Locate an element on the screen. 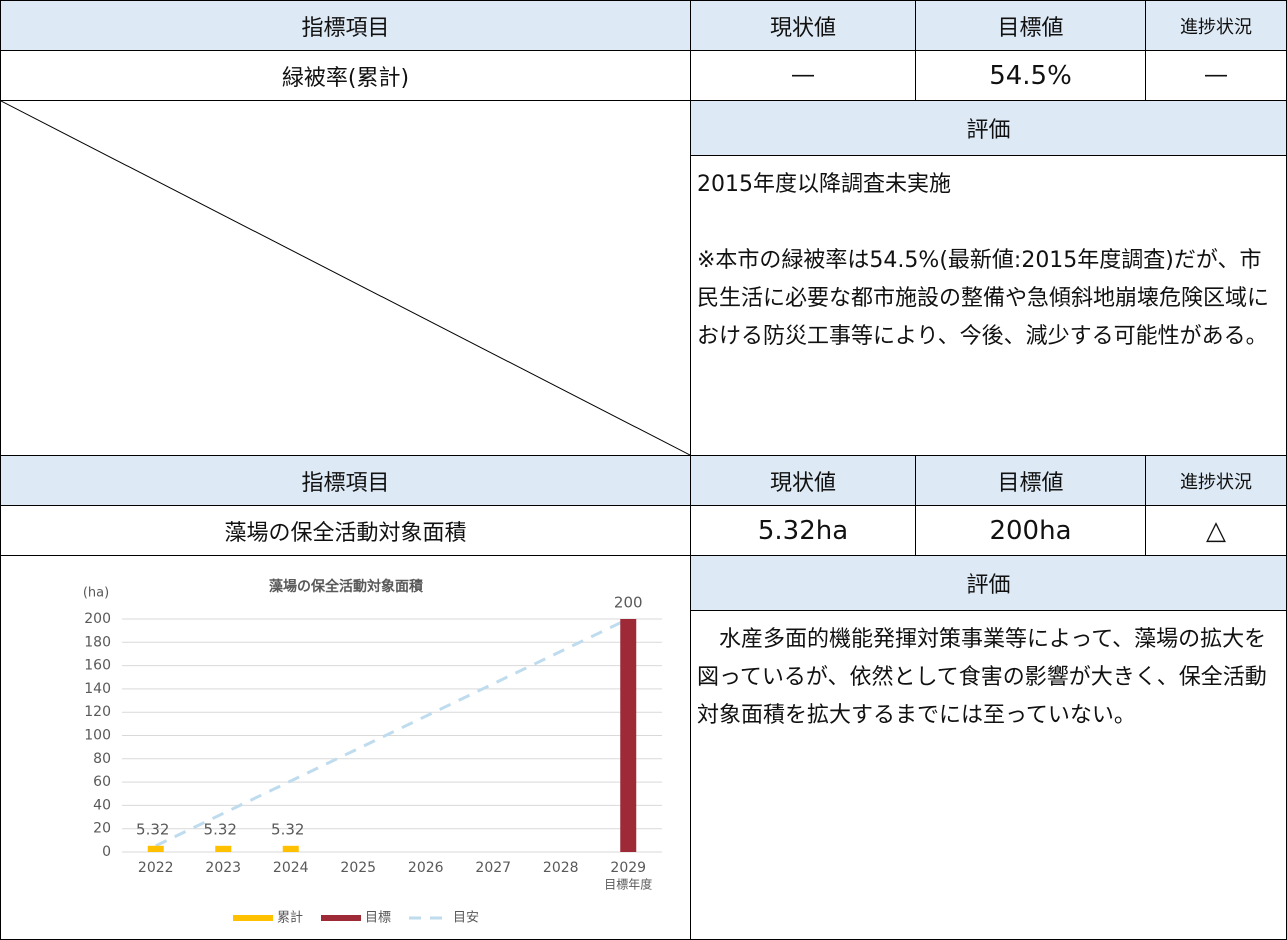 The height and width of the screenshot is (940, 1287). guide-line is located at coordinates (392, 732).